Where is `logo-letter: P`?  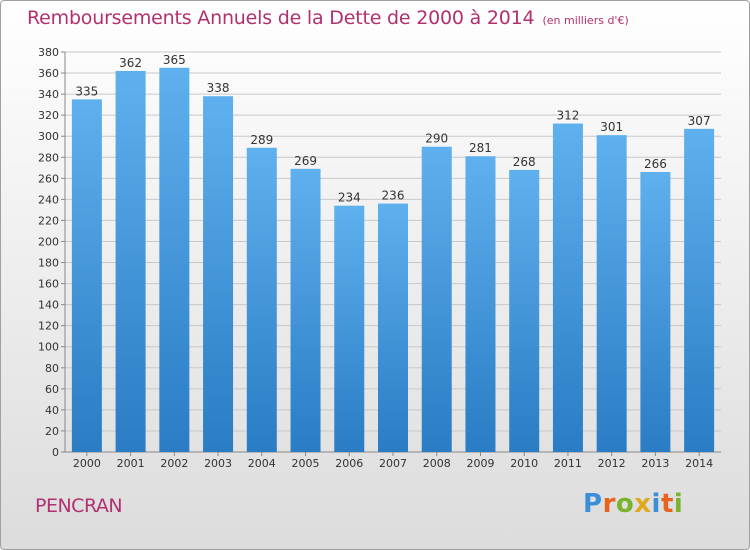 logo-letter: P is located at coordinates (593, 504).